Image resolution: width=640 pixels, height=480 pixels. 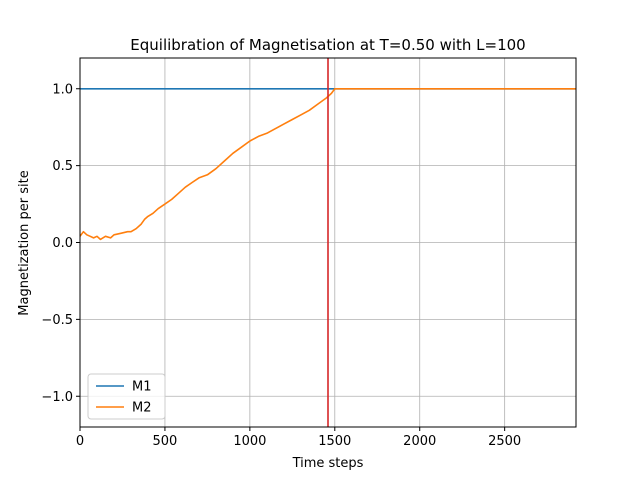 I want to click on y-tick-label: 1.0, so click(x=62, y=89).